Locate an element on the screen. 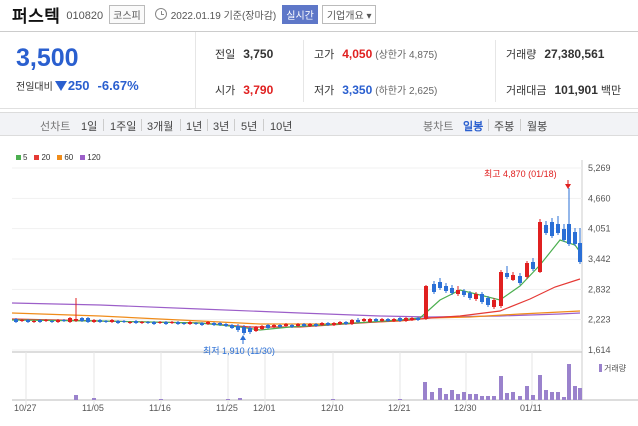 The image size is (638, 426). candle-chart-label: 봉차트 is located at coordinates (438, 127).